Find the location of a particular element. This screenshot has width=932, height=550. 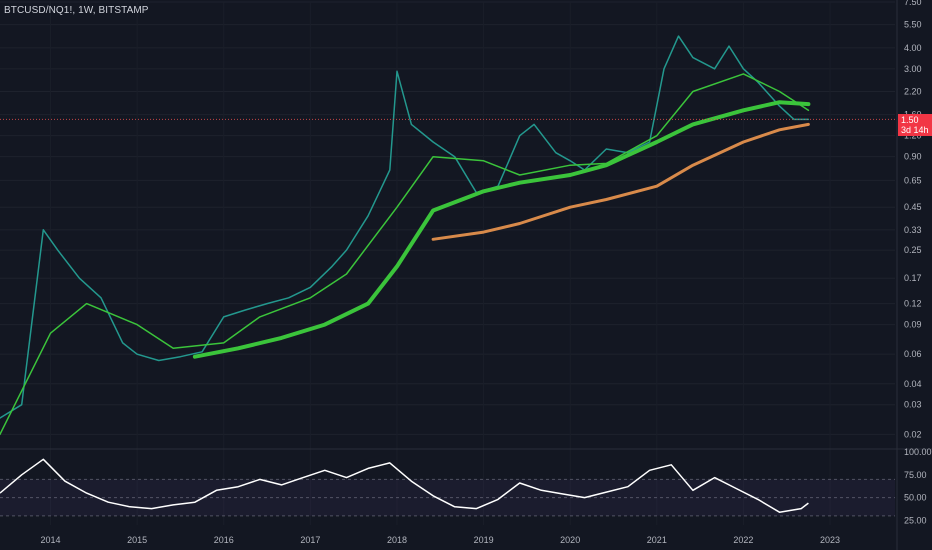

y-tick-label: 0.25 is located at coordinates (913, 250).